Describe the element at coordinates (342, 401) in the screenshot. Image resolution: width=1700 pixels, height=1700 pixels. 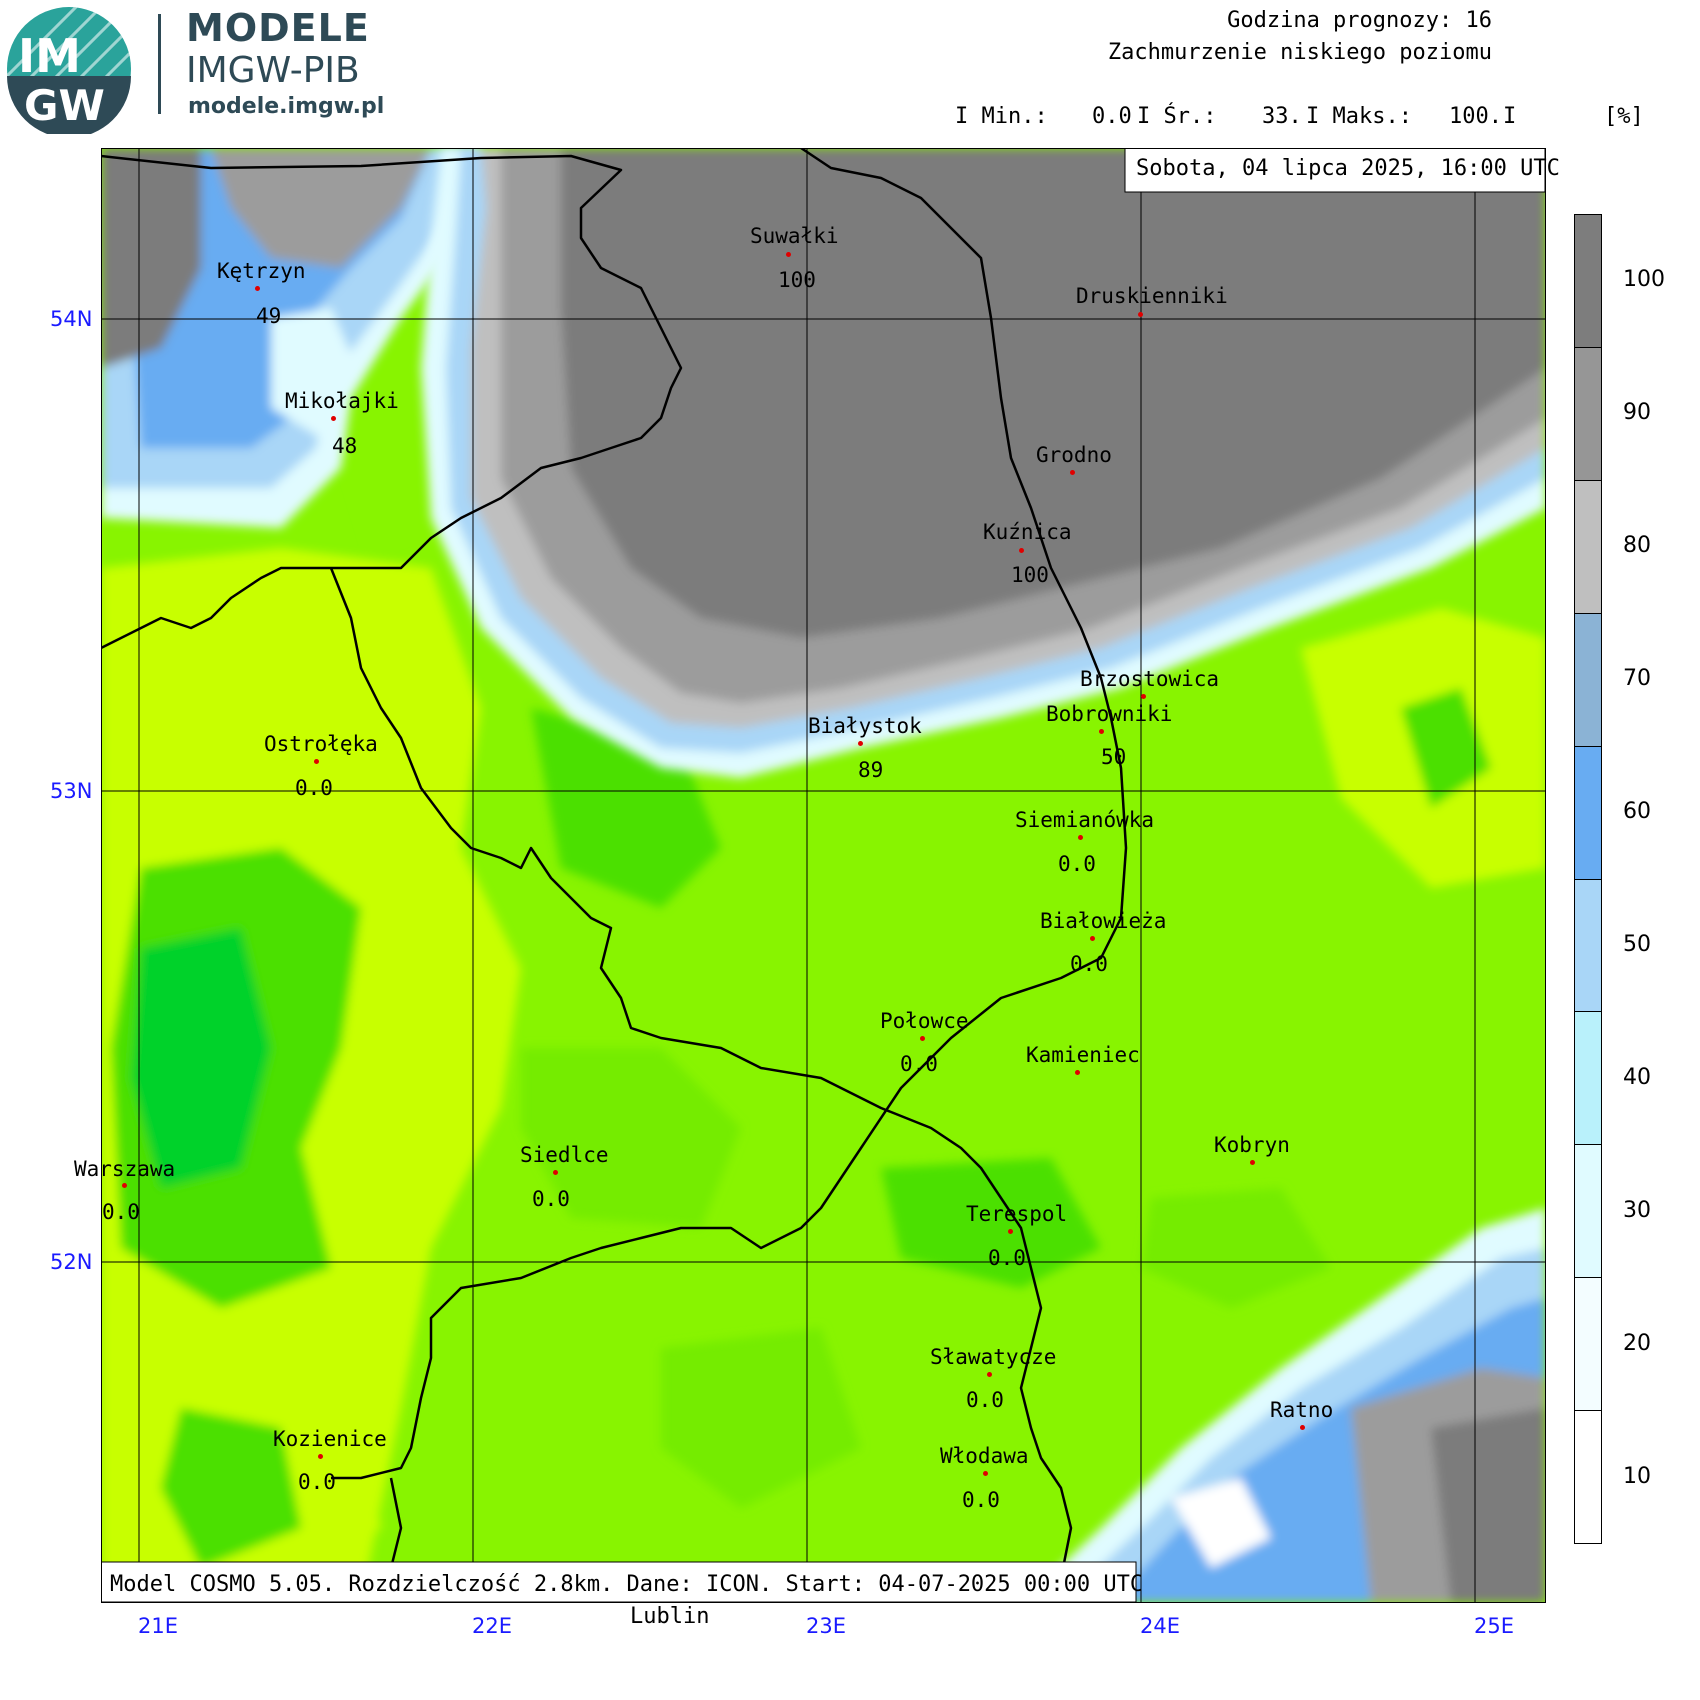
I see `city-label-mikolajki: Mikołajki` at that location.